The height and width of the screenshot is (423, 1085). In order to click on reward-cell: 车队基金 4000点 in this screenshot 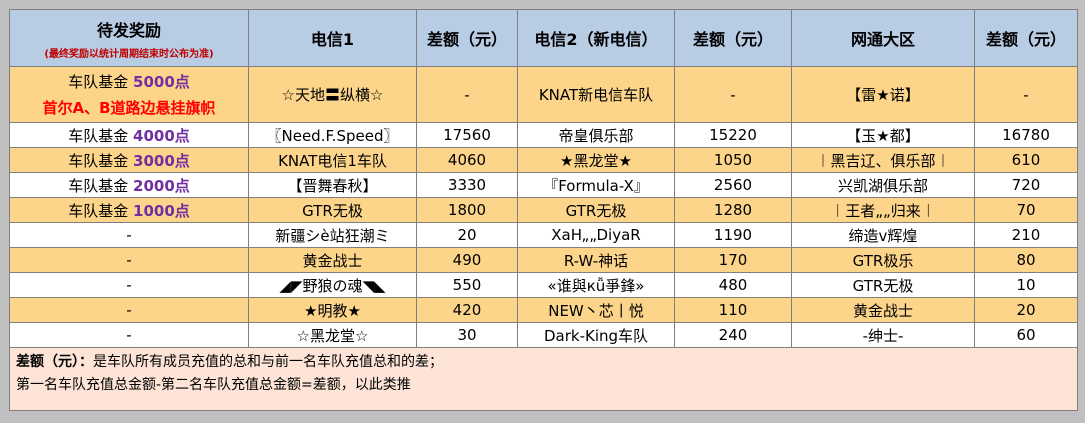, I will do `click(129, 135)`.